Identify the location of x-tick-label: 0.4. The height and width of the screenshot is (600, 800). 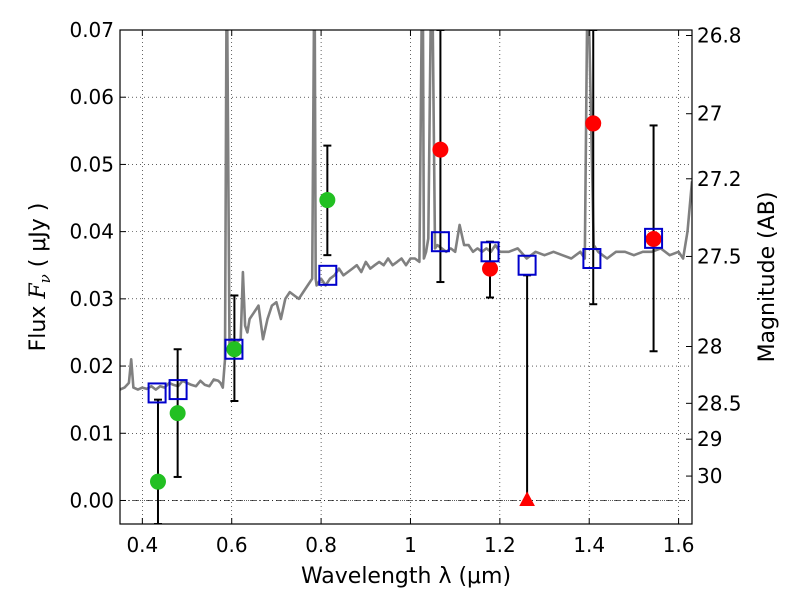
(142, 545).